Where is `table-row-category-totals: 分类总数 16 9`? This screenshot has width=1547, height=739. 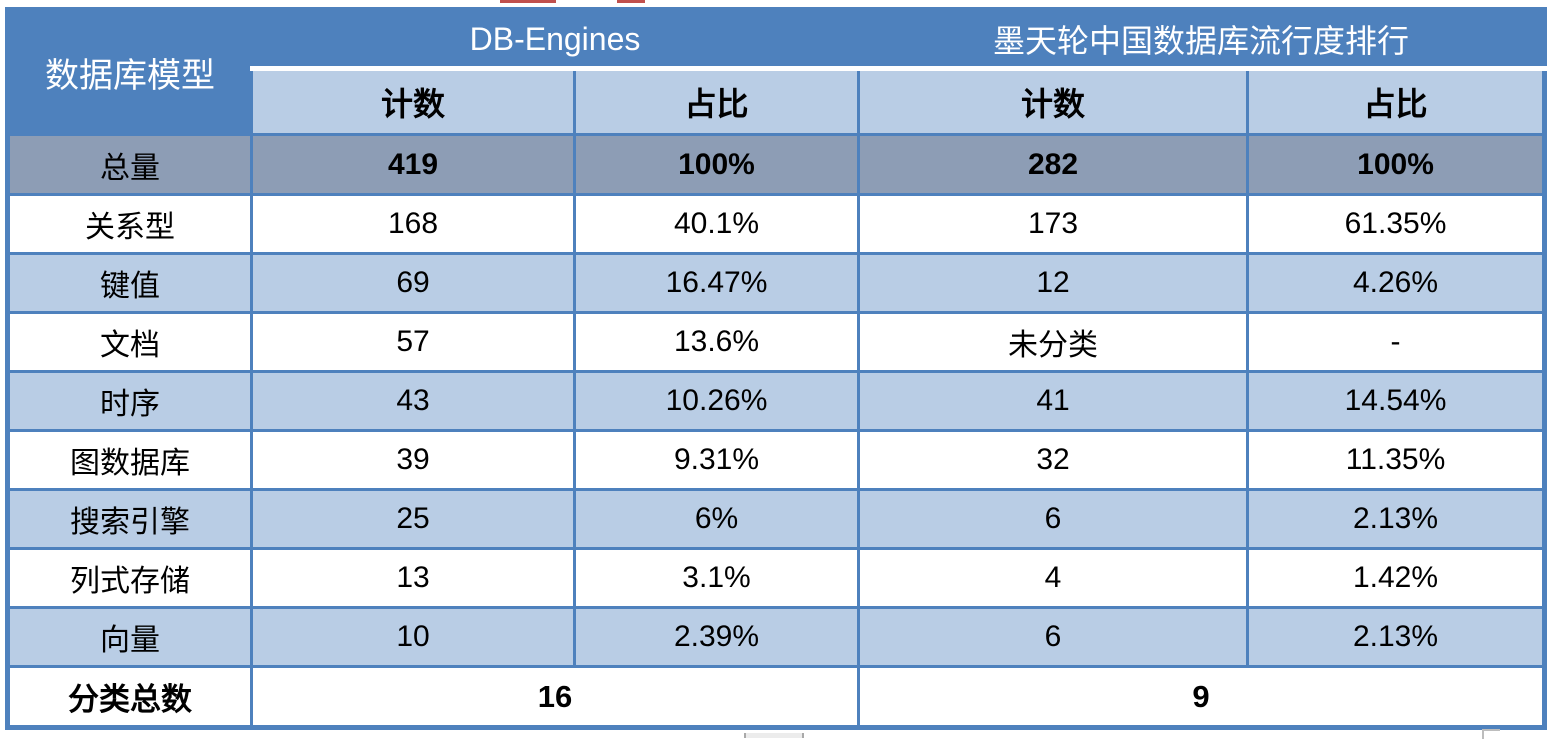
table-row-category-totals: 分类总数 16 9 is located at coordinates (776, 697).